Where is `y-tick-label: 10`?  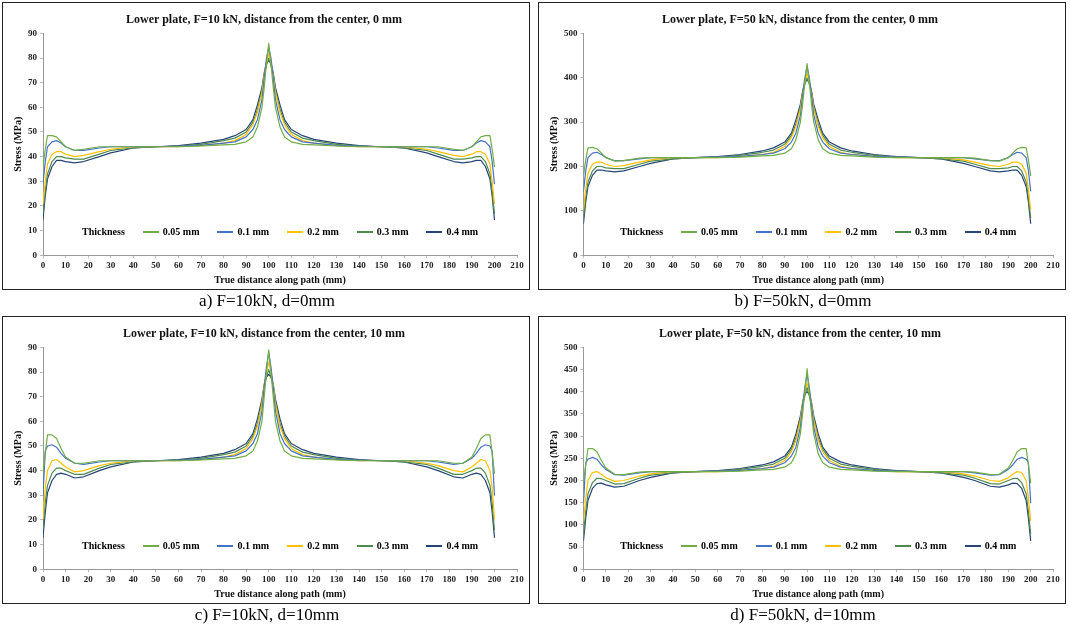 y-tick-label: 10 is located at coordinates (33, 543).